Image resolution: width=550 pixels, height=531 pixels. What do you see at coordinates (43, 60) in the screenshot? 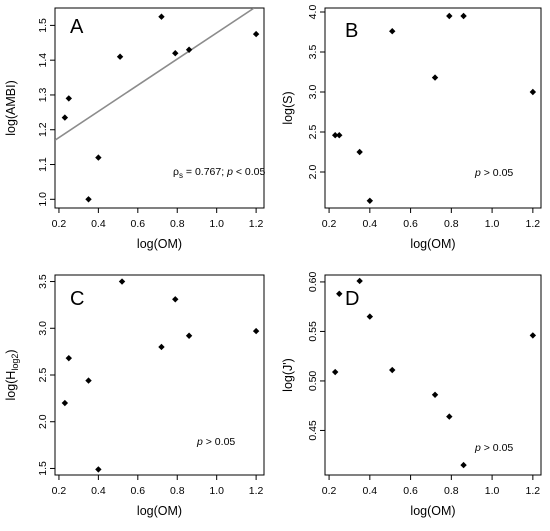
I see `y-tick-label: 1.4` at bounding box center [43, 60].